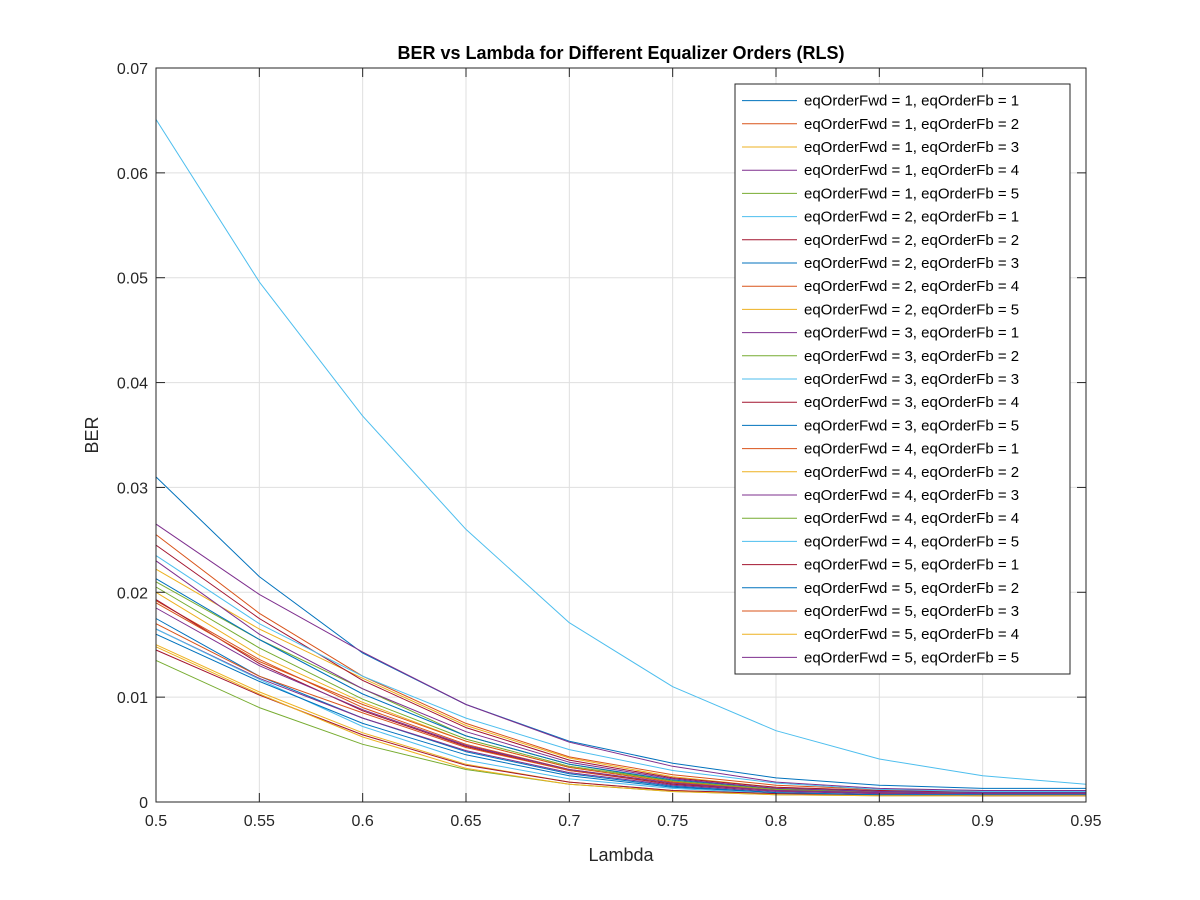 This screenshot has height=900, width=1200. What do you see at coordinates (911, 611) in the screenshot?
I see `legend-label-23: eqOrderFwd = 5, eqOrderFb = 3` at bounding box center [911, 611].